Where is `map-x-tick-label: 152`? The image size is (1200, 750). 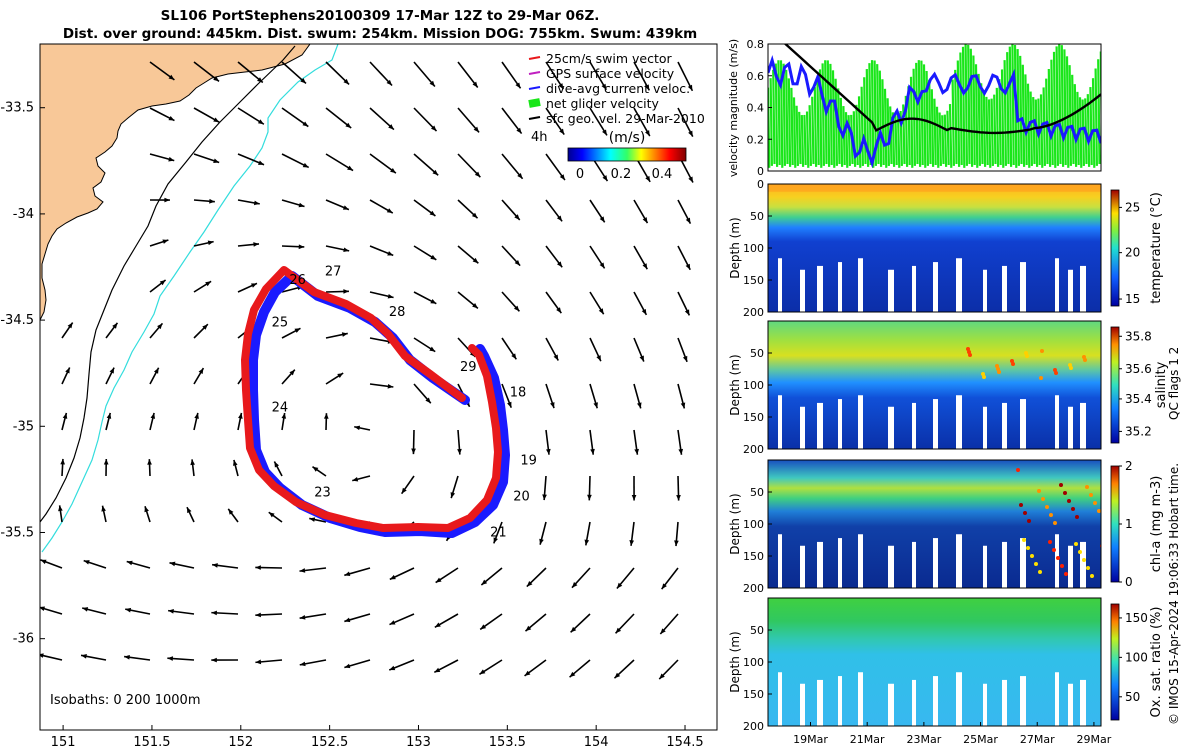
map-x-tick-label: 152 is located at coordinates (240, 742).